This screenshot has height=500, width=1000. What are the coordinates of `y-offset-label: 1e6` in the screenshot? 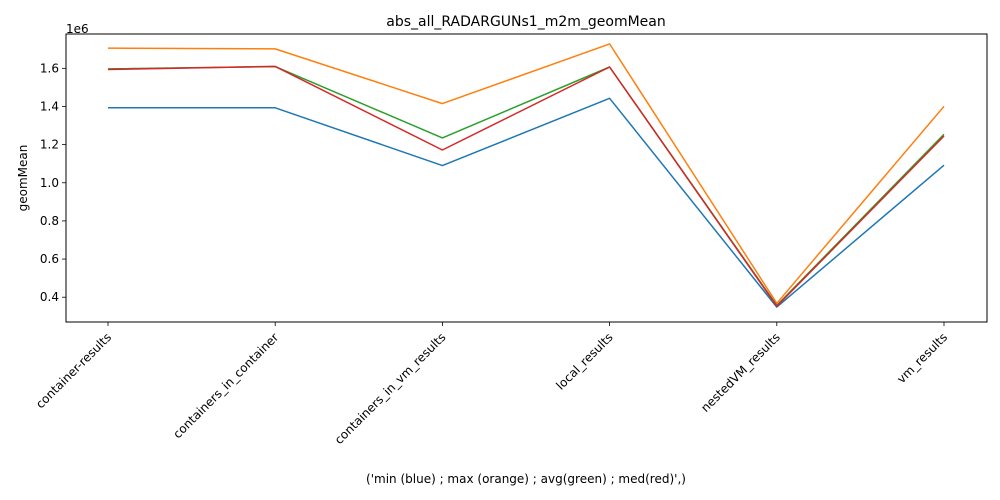 It's located at (77, 29).